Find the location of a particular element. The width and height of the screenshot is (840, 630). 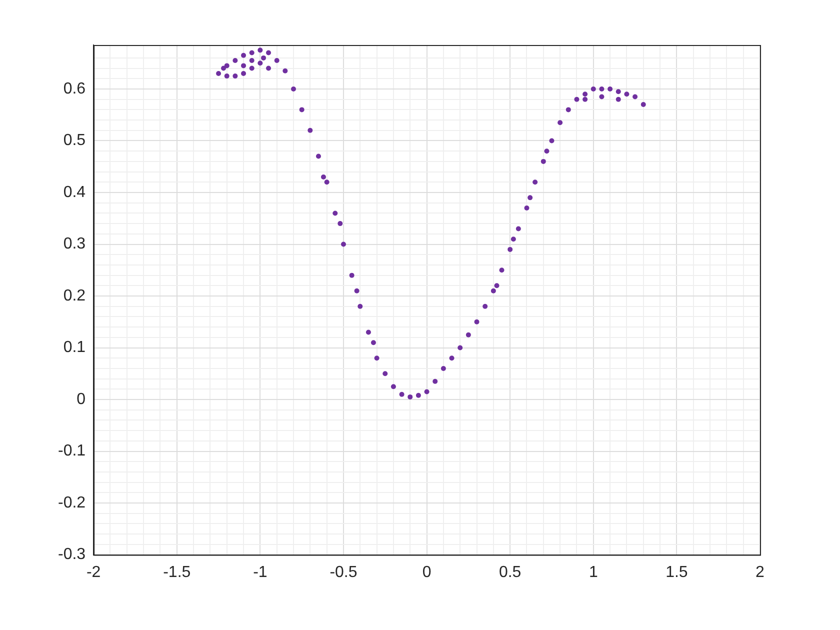

x-tick-label: 0.5 is located at coordinates (510, 572).